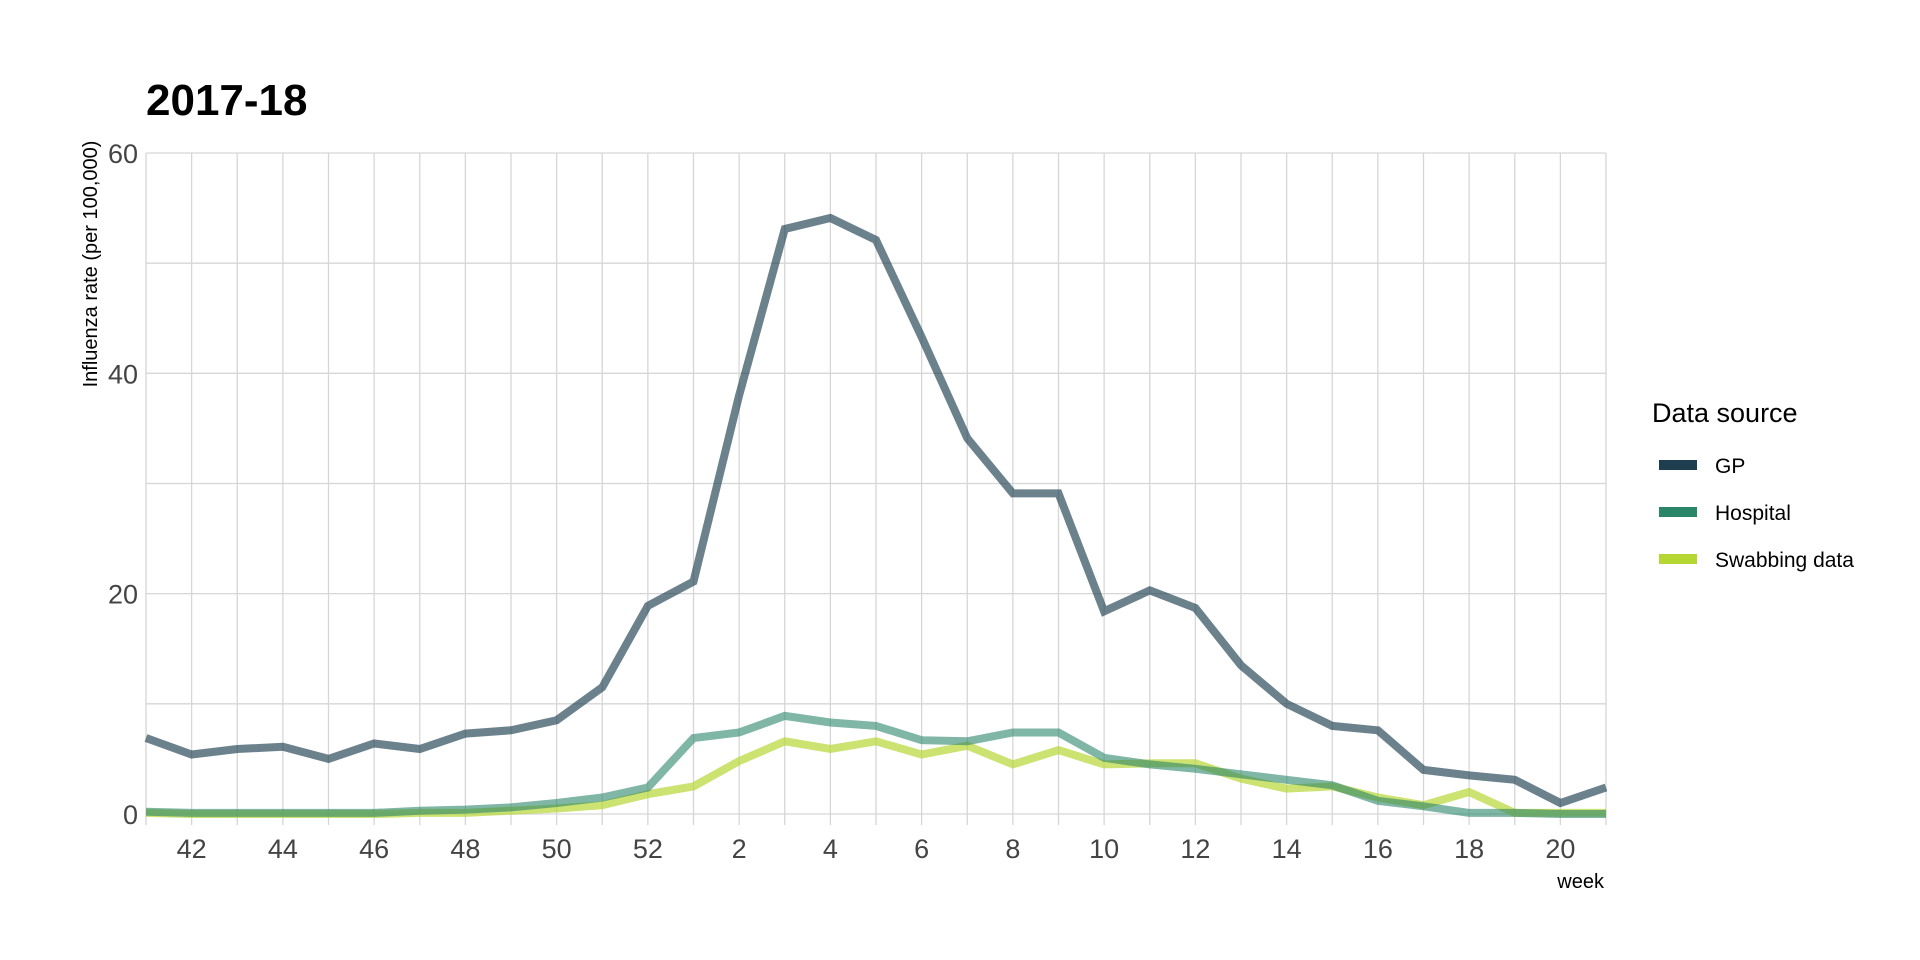 The image size is (1920, 960). I want to click on x-tick-label: 8, so click(1012, 849).